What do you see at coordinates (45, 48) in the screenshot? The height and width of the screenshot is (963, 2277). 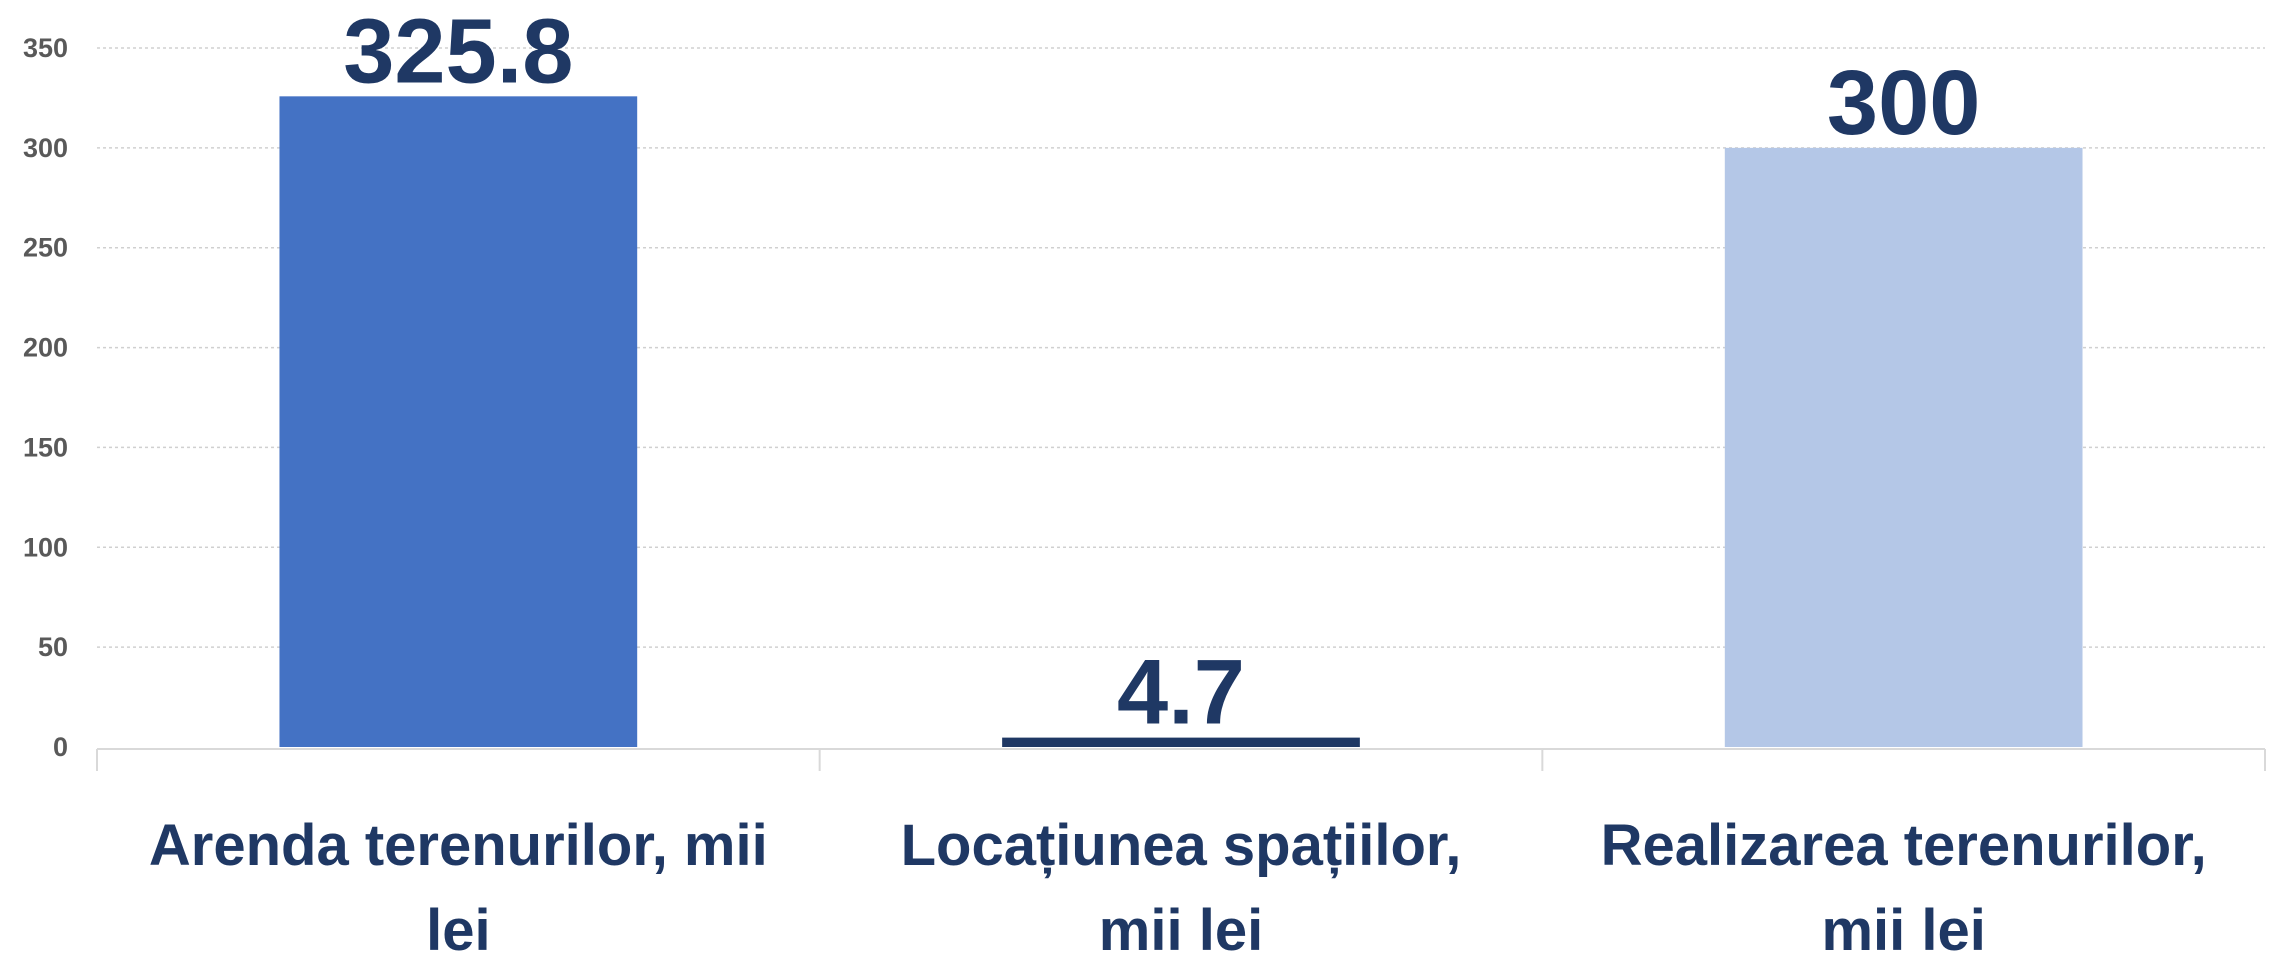 I see `y-tick-label: 350` at bounding box center [45, 48].